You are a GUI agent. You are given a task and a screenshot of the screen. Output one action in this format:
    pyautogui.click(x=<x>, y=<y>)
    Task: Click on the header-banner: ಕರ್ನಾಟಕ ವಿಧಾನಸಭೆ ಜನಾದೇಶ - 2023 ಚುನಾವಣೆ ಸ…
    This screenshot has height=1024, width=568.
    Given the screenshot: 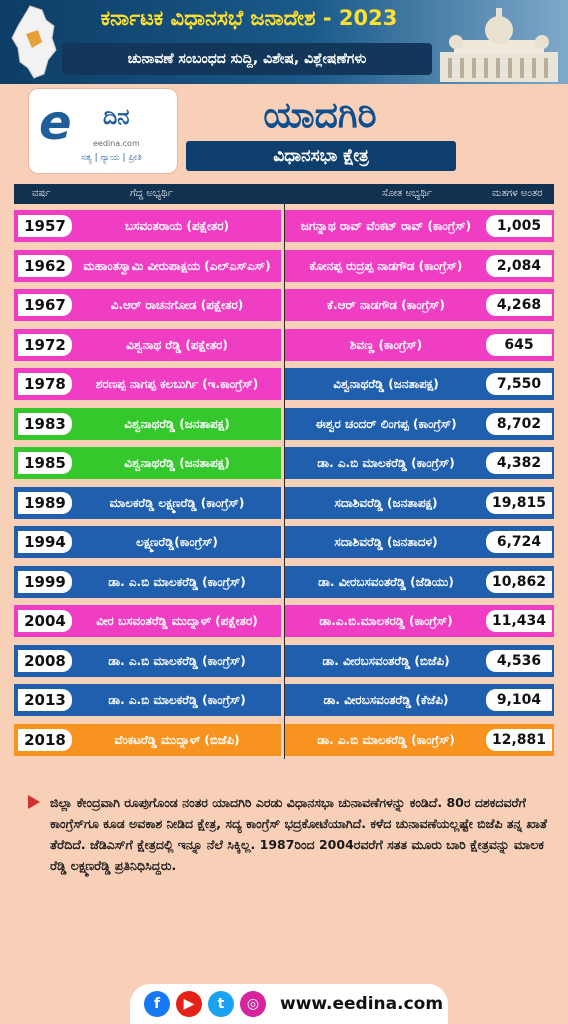 What is the action you would take?
    pyautogui.click(x=284, y=42)
    